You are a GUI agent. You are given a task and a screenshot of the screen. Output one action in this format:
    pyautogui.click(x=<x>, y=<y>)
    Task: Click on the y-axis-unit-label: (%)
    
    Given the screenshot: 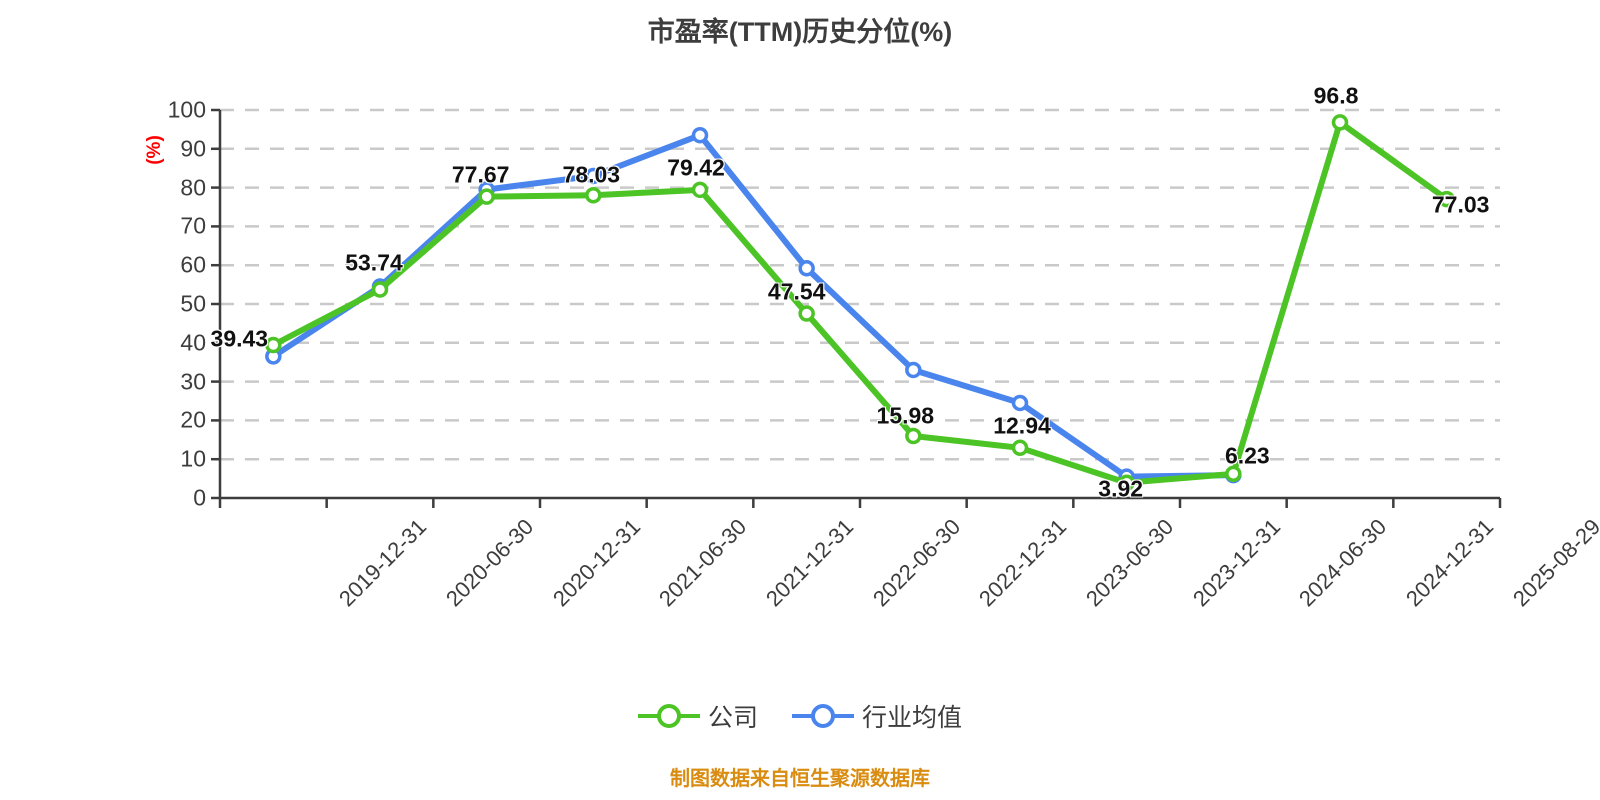 What is the action you would take?
    pyautogui.click(x=154, y=150)
    